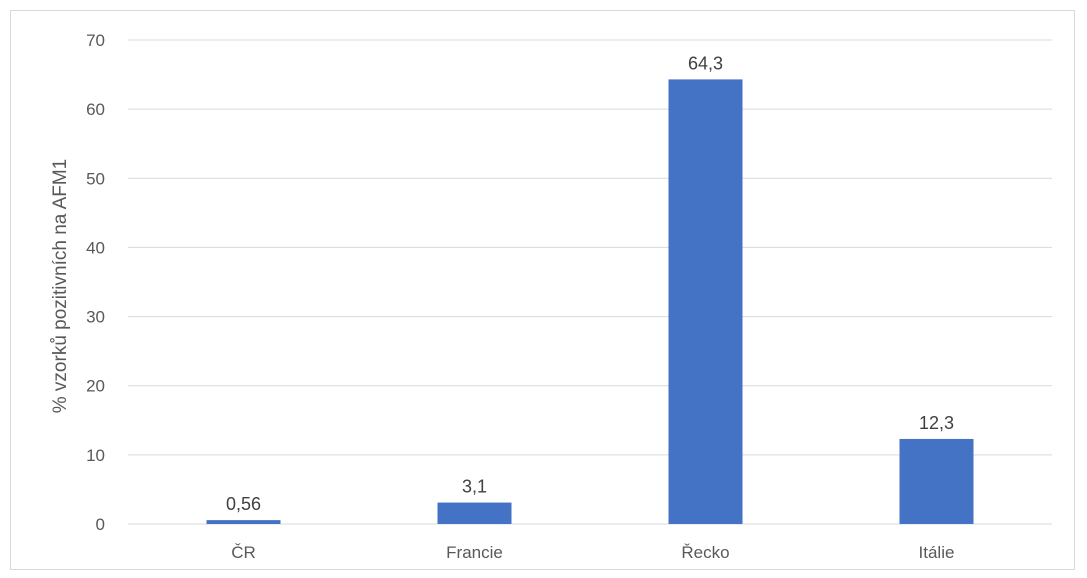 The width and height of the screenshot is (1087, 578). What do you see at coordinates (95, 178) in the screenshot?
I see `y-tick-label: 50` at bounding box center [95, 178].